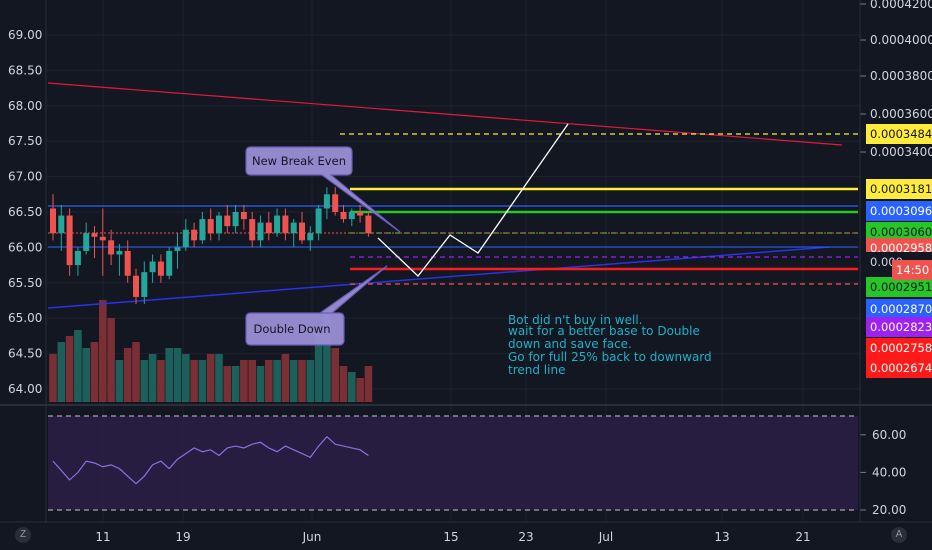 The image size is (932, 550). Describe the element at coordinates (25, 106) in the screenshot. I see `left-axis-tick: 68.00` at that location.